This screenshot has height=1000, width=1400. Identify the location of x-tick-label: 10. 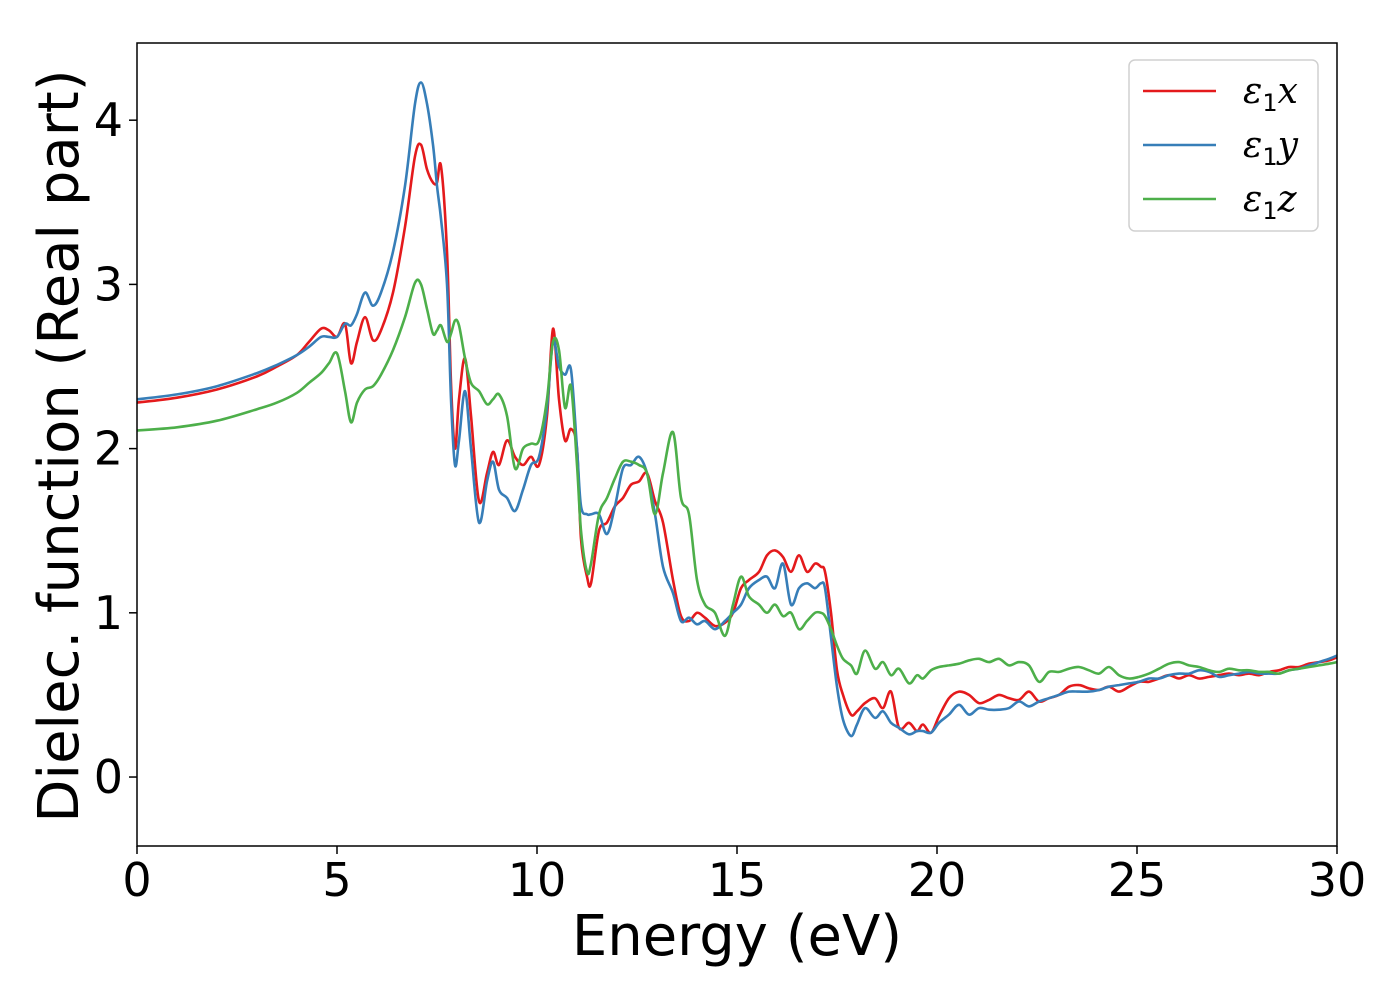
(537, 880).